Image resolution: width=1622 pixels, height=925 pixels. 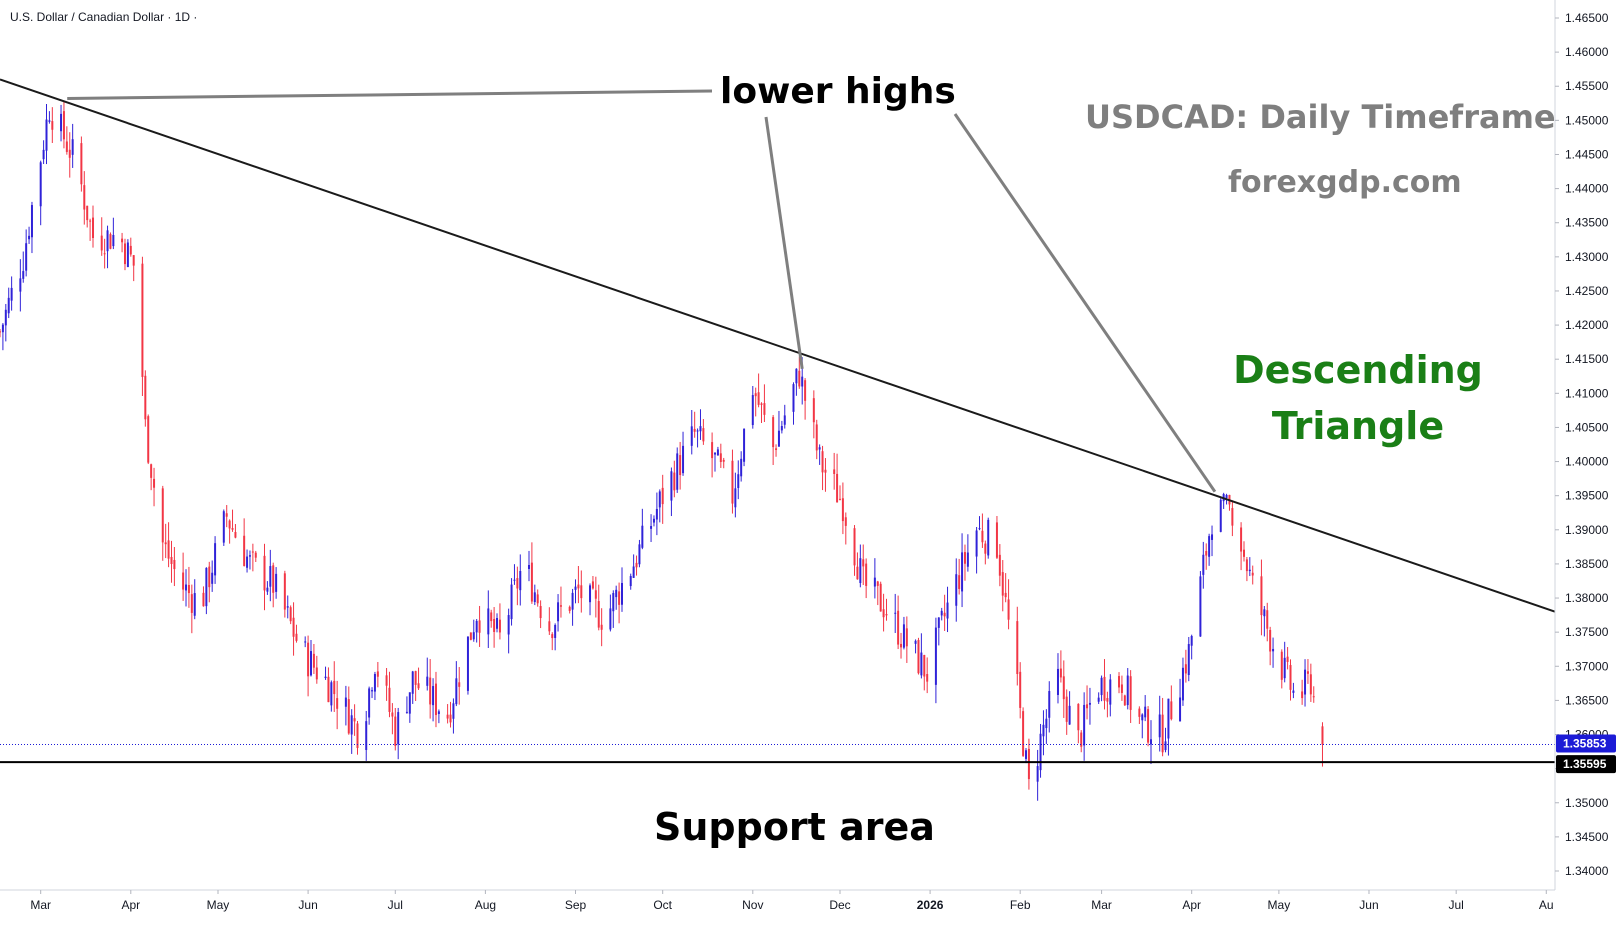 I want to click on support-price-tag: 1.35595, so click(x=1586, y=764).